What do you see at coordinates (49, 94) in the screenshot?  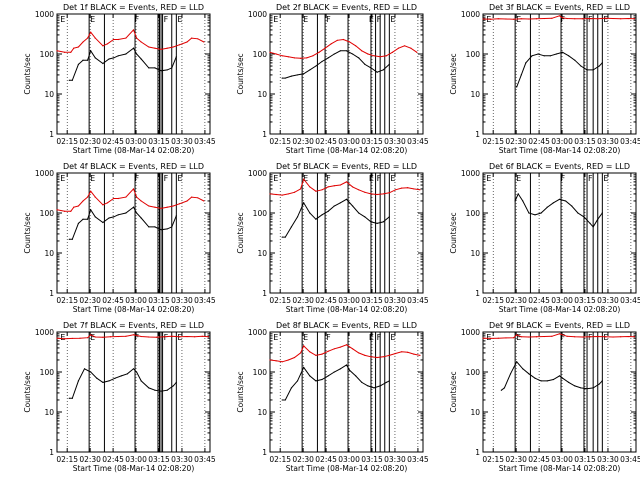 I see `y-tick-label: 10` at bounding box center [49, 94].